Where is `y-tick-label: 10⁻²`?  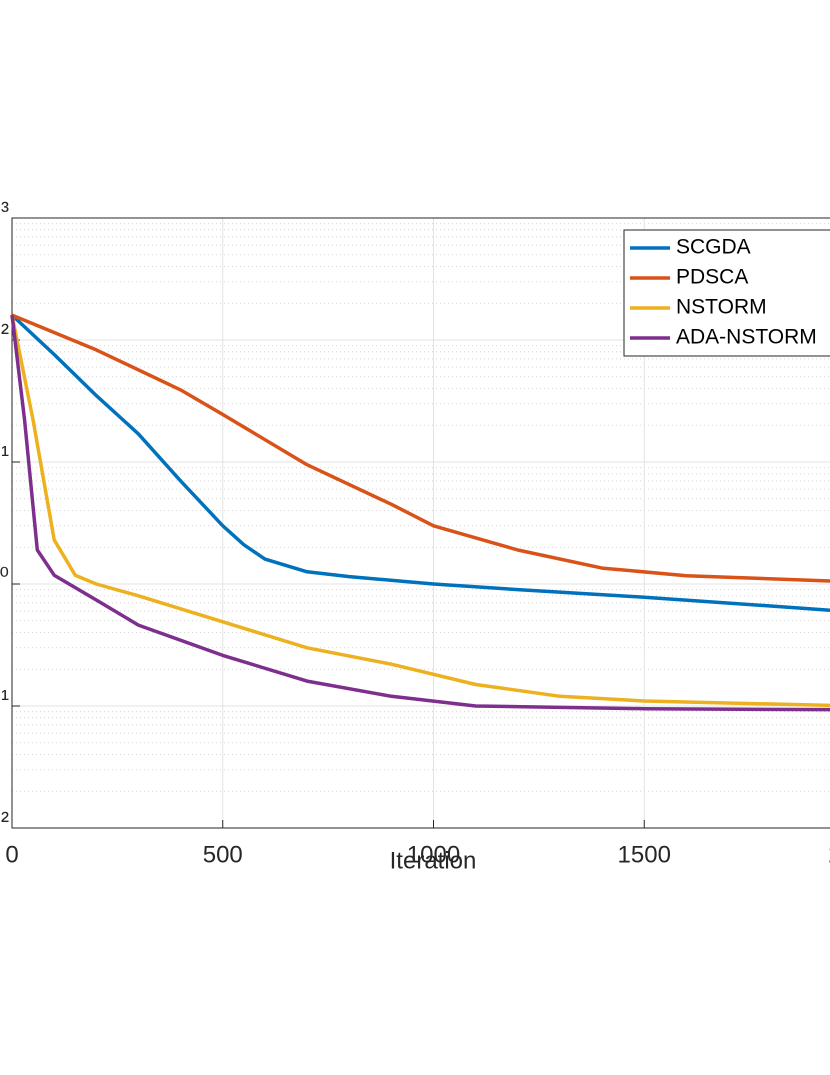
y-tick-label: 10⁻² is located at coordinates (4, 820).